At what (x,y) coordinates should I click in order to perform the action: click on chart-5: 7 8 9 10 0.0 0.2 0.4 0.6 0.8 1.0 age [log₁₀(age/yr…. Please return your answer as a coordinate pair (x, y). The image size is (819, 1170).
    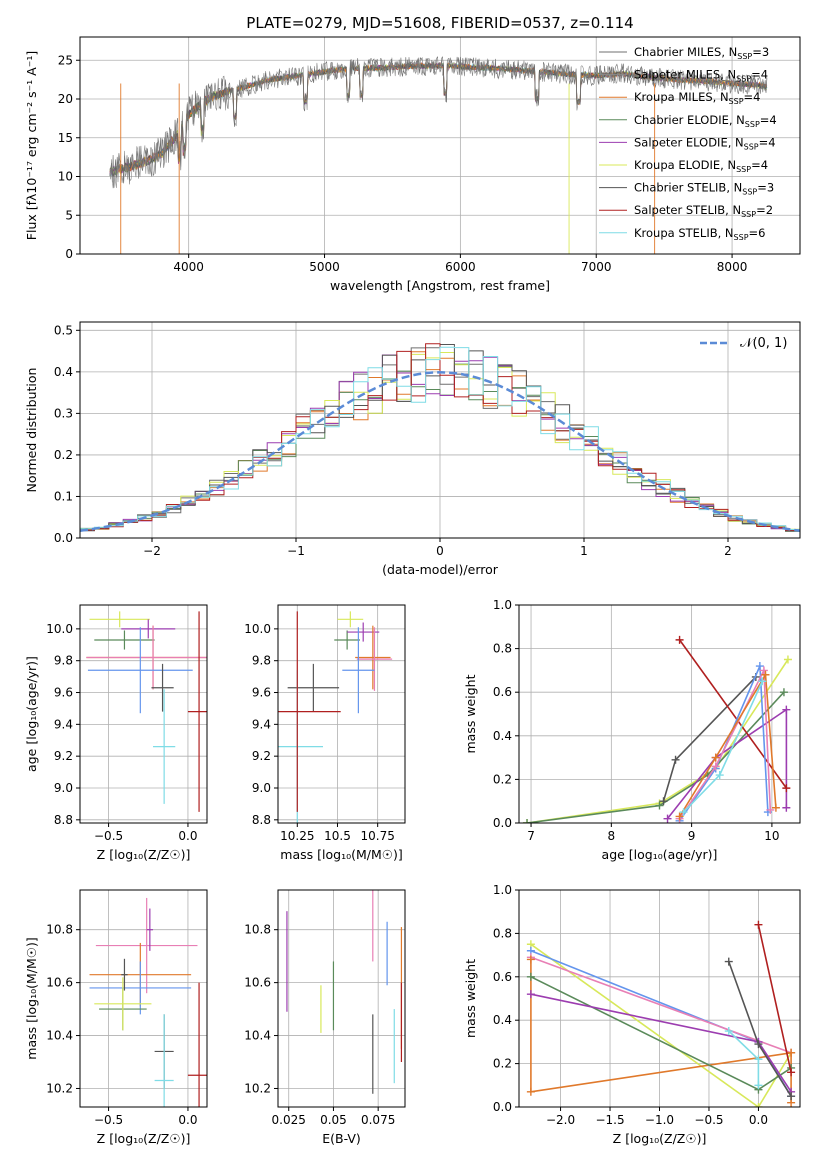
    Looking at the image, I should click on (632, 730).